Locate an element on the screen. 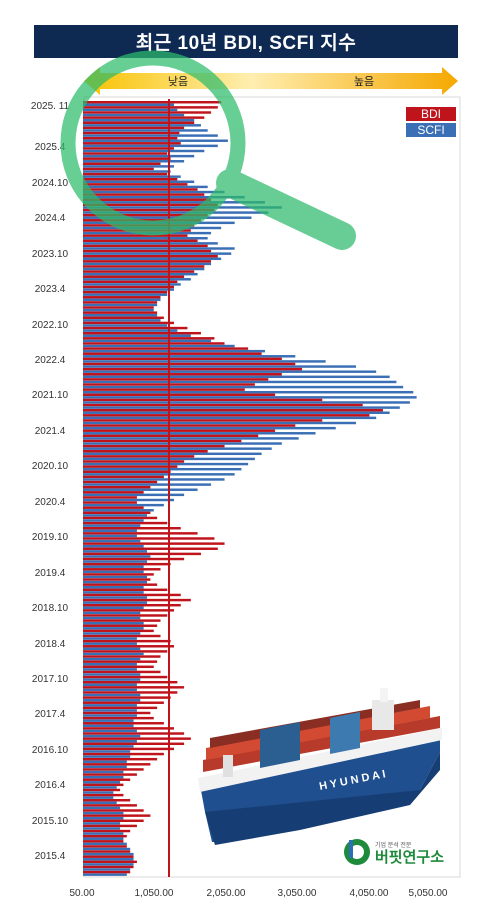 This screenshot has width=484, height=913. y-tick-label: 2023.4 is located at coordinates (50, 289).